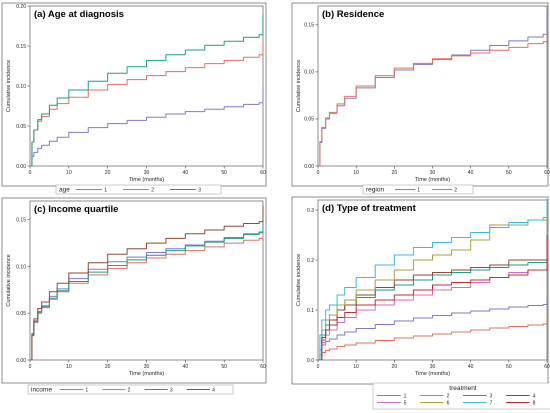  Describe the element at coordinates (534, 404) in the screenshot. I see `legend-label-8: 8` at that location.